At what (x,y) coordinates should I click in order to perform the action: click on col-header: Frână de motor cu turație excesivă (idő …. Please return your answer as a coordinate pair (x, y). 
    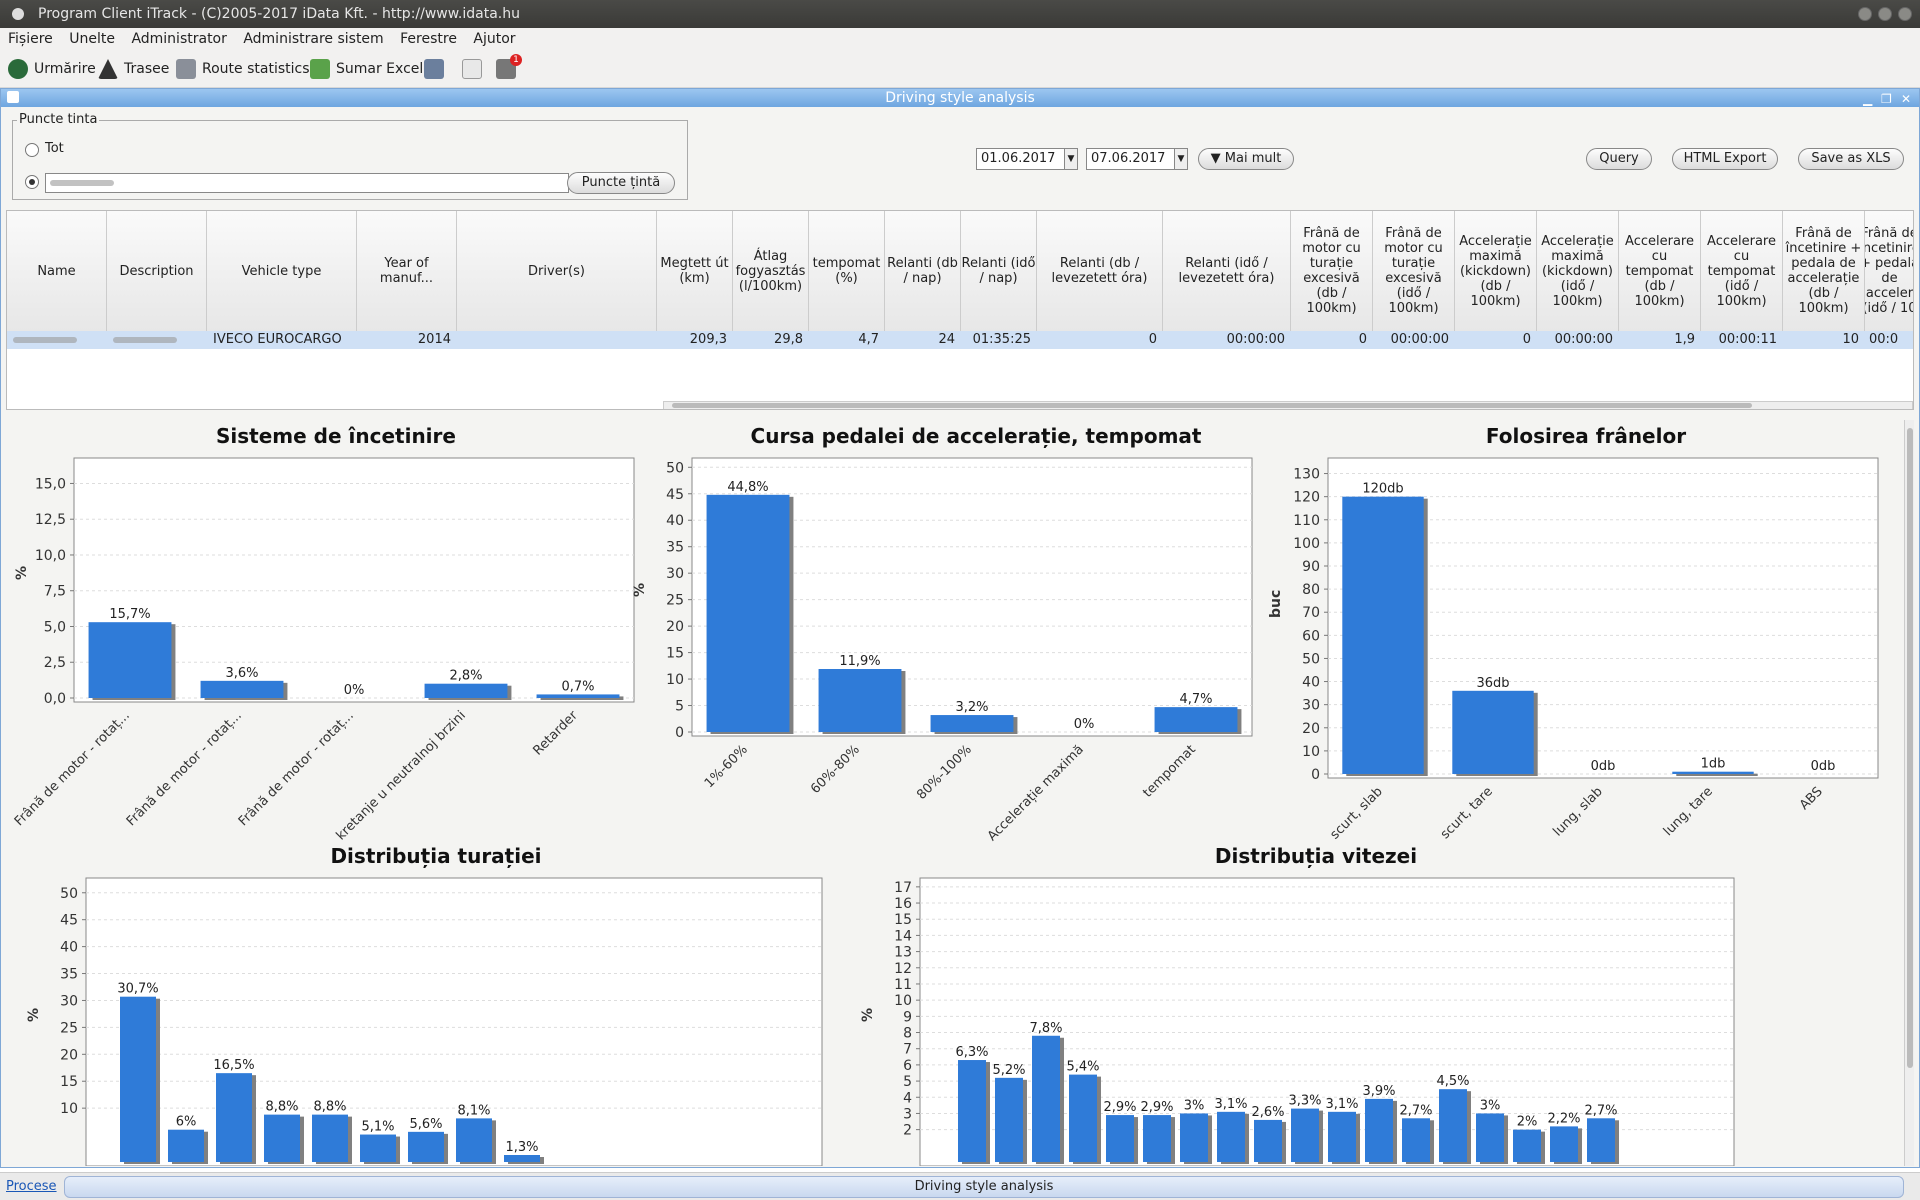
    Looking at the image, I should click on (1414, 271).